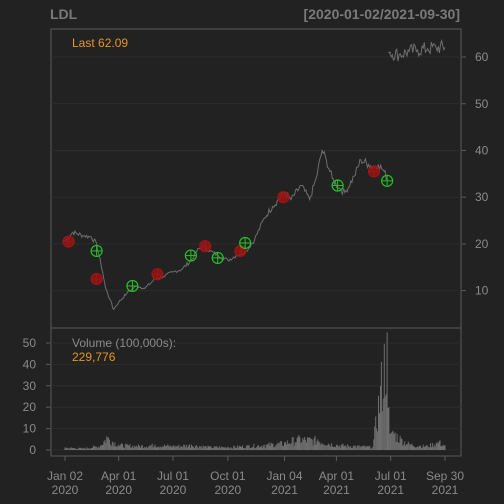 Image resolution: width=504 pixels, height=504 pixels. What do you see at coordinates (94, 357) in the screenshot?
I see `volume-last-value: 229,776` at bounding box center [94, 357].